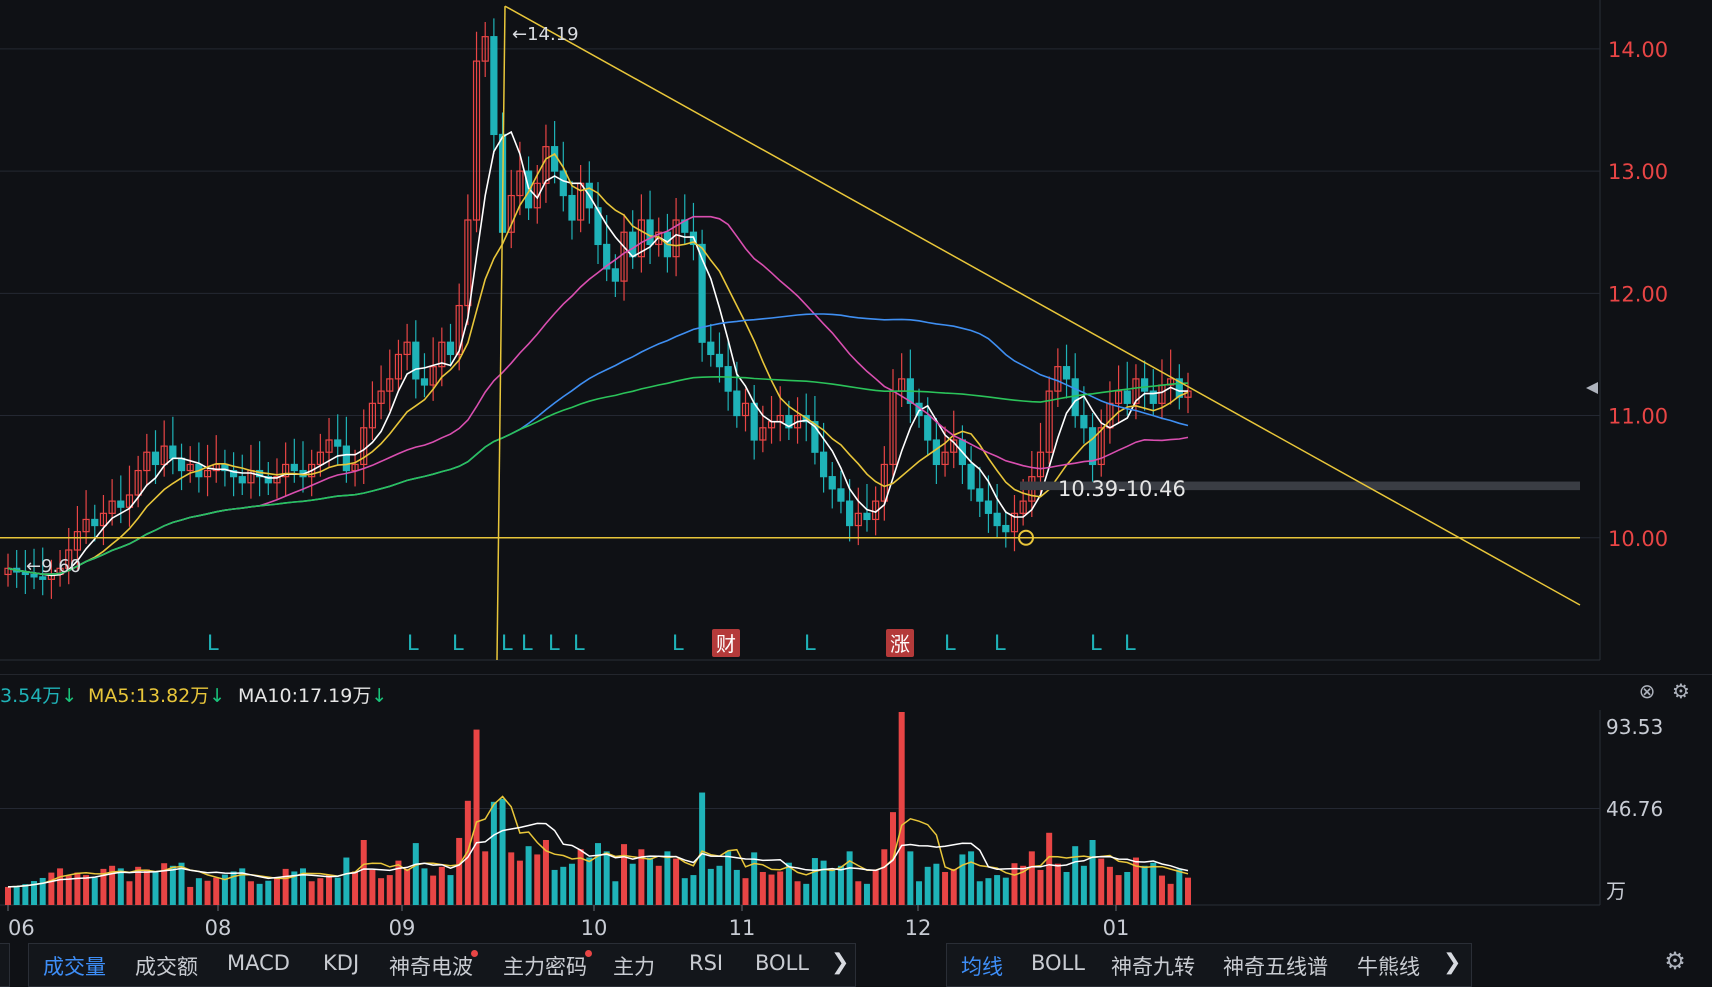 Image resolution: width=1712 pixels, height=987 pixels. I want to click on month-label: 12, so click(918, 928).